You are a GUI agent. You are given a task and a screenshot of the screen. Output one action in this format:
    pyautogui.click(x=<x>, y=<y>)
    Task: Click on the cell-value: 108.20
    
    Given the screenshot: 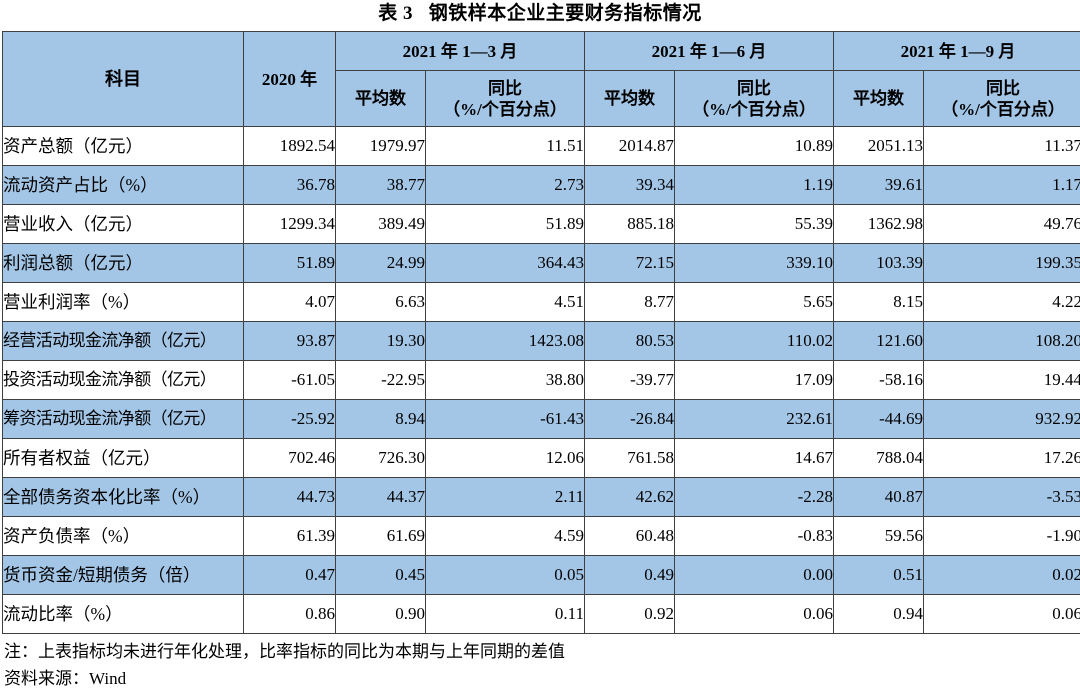 What is the action you would take?
    pyautogui.click(x=1002, y=341)
    